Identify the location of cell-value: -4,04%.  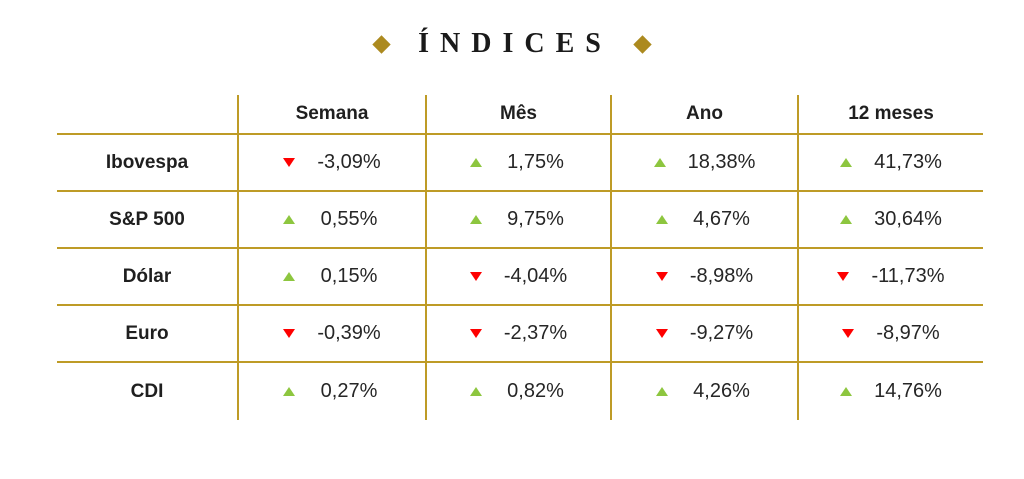
(535, 276).